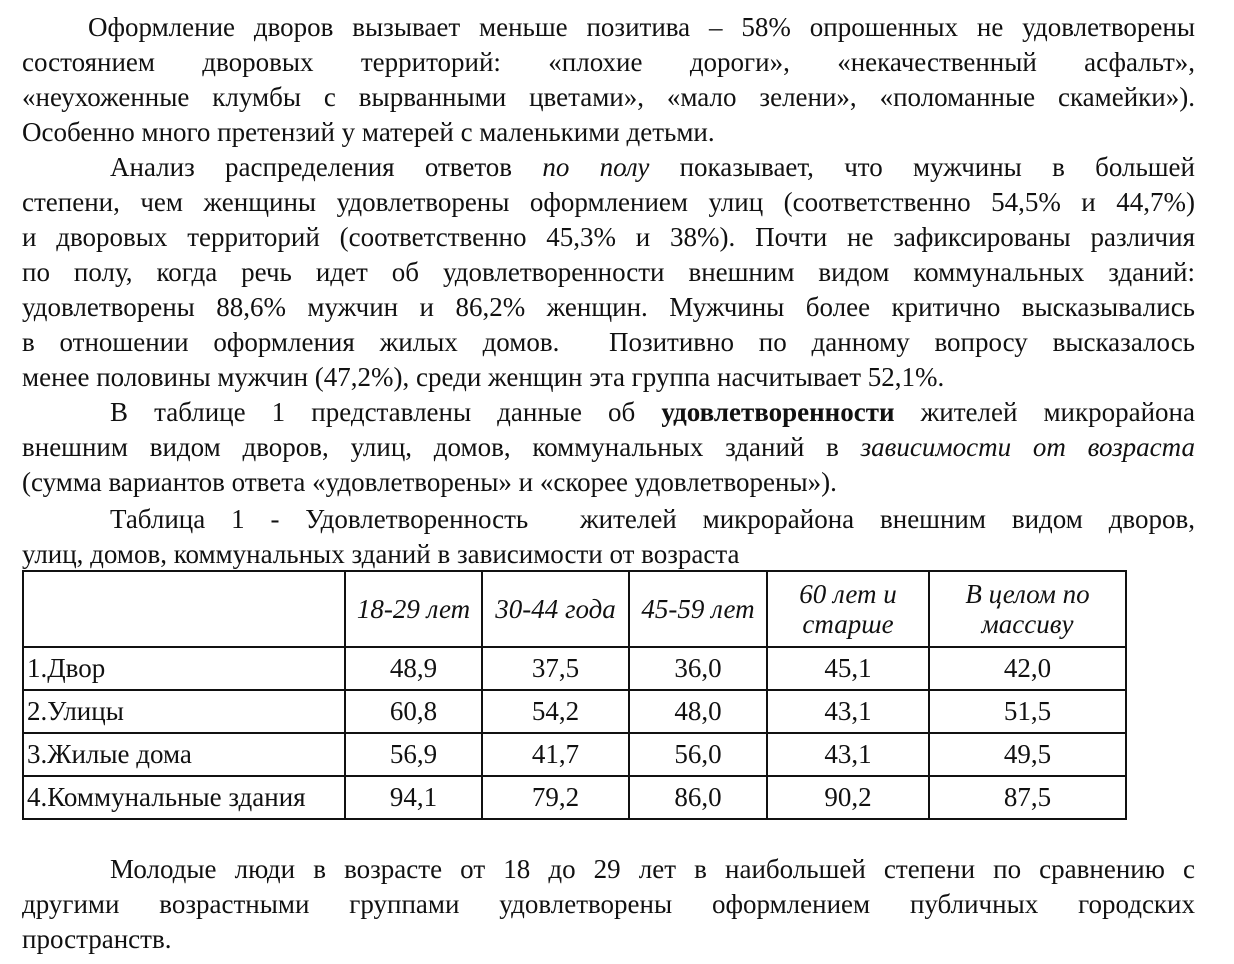 Image resolution: width=1234 pixels, height=964 pixels. What do you see at coordinates (413, 609) in the screenshot?
I see `column-header: 18-29 лет` at bounding box center [413, 609].